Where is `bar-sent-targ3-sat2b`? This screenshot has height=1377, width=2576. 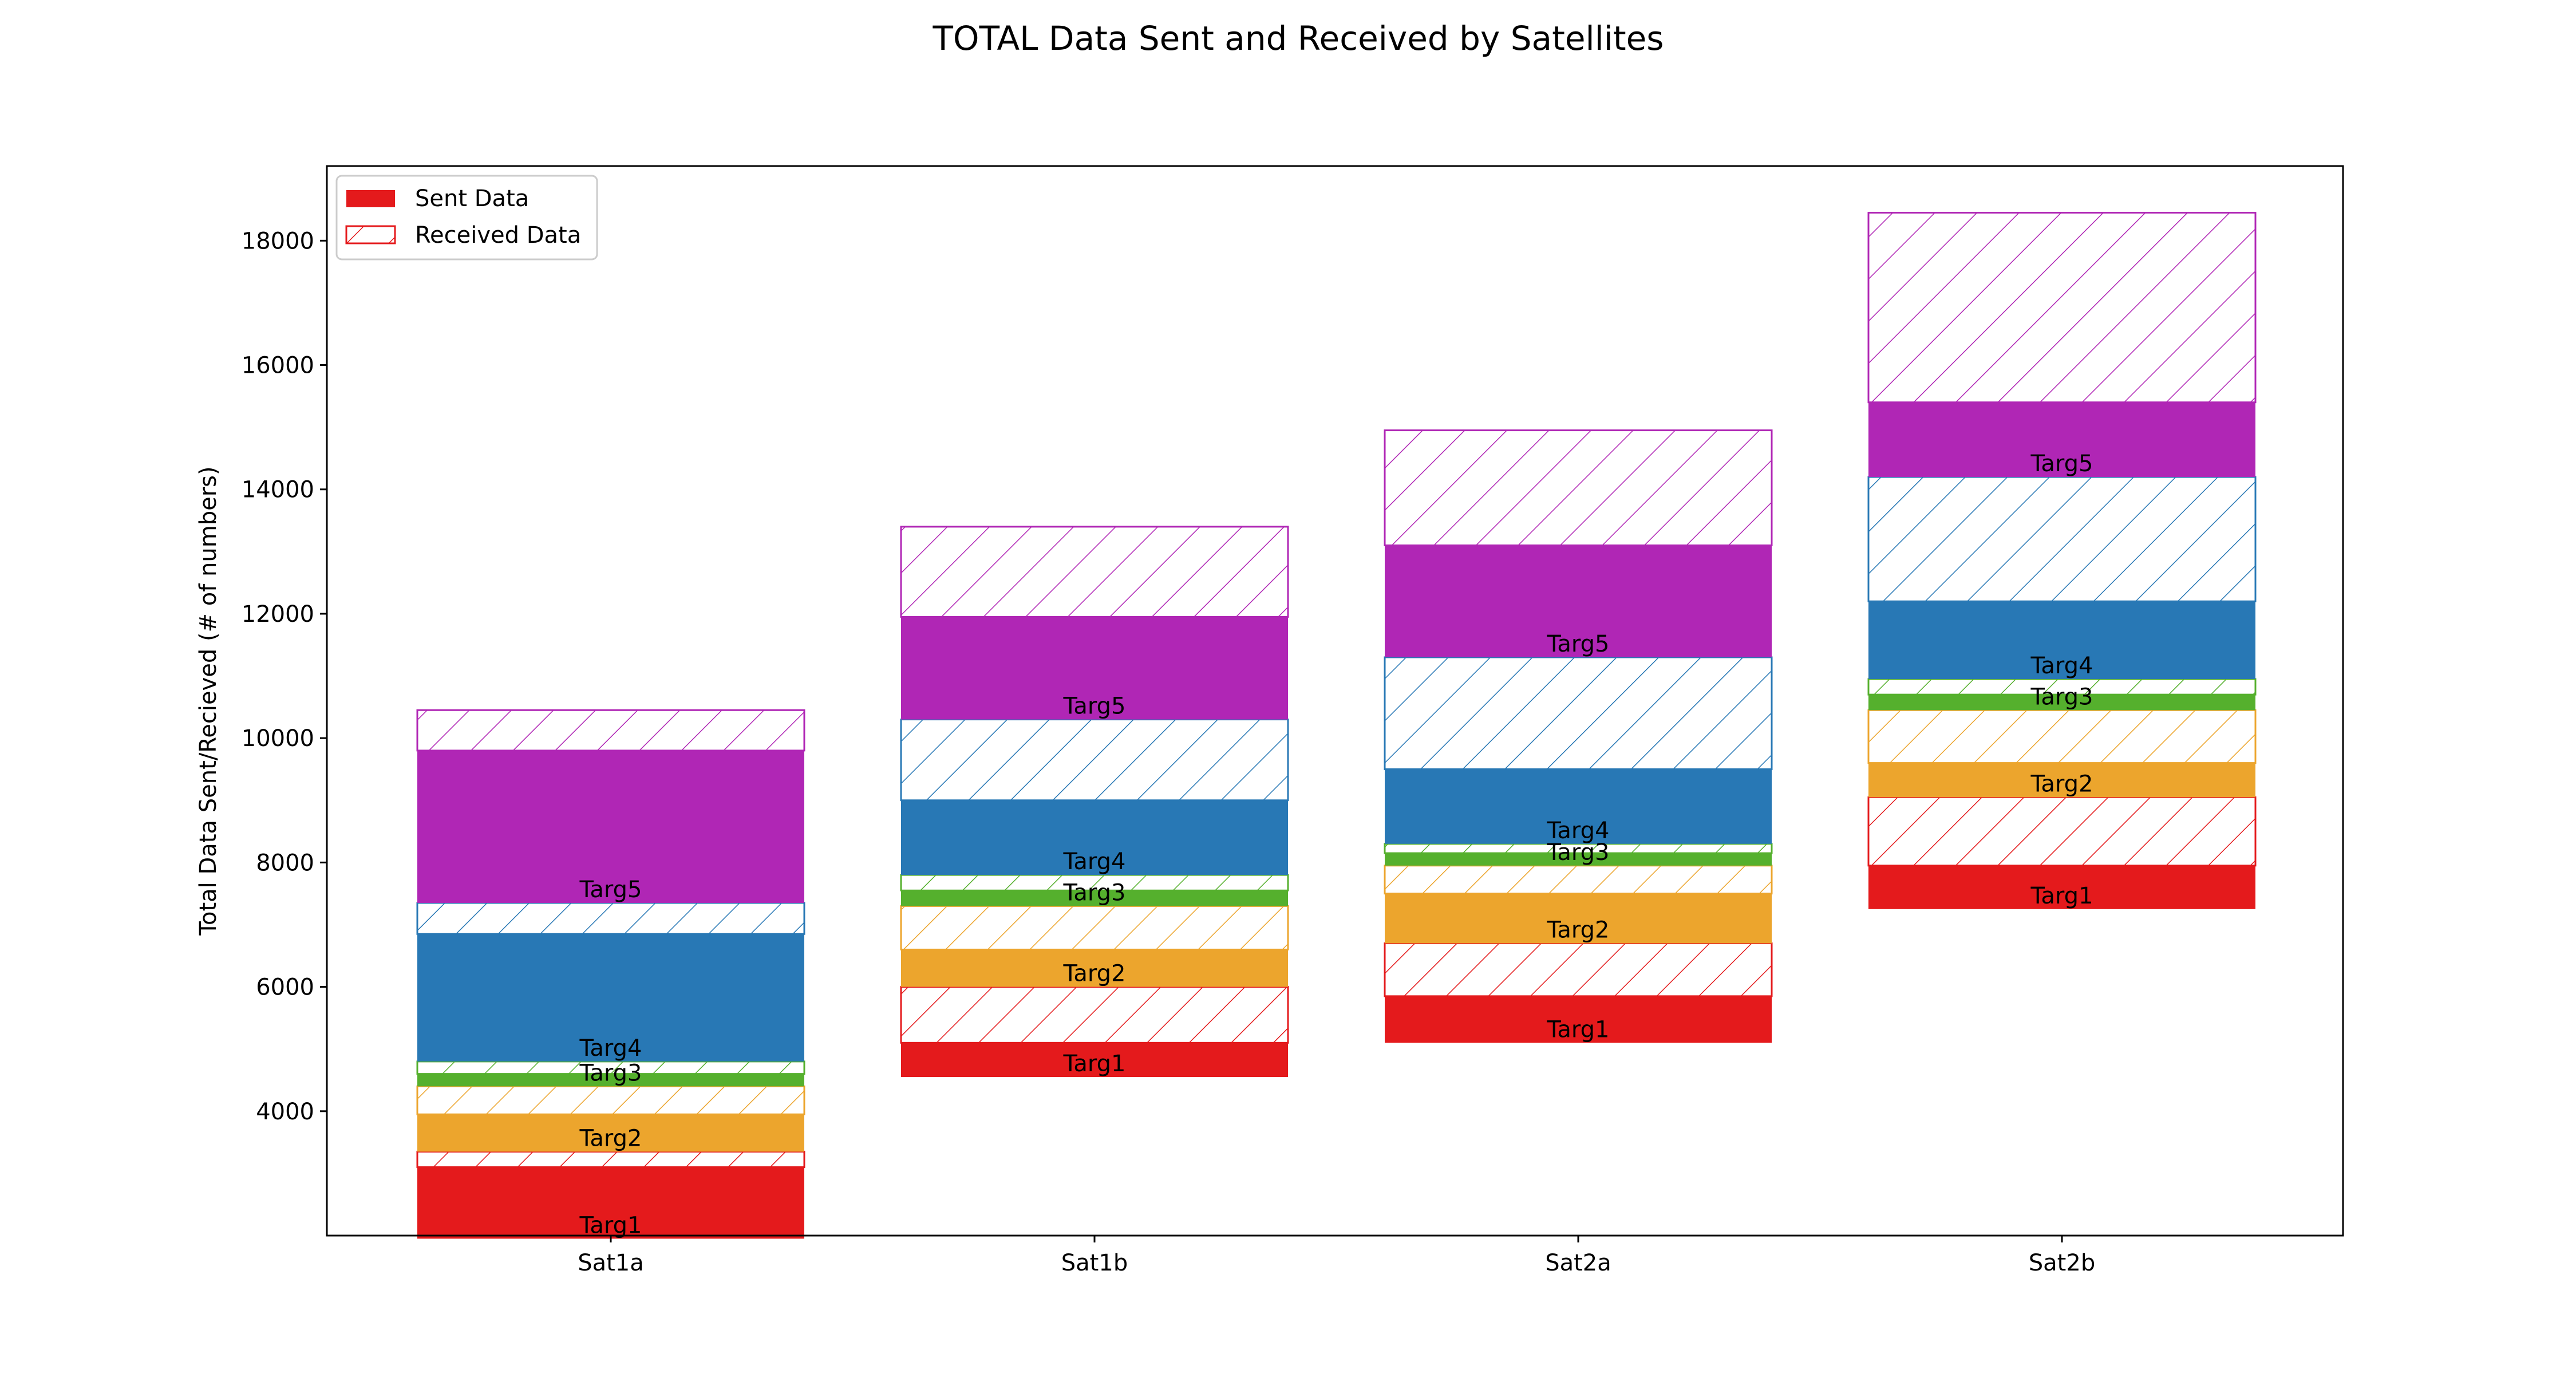
bar-sent-targ3-sat2b is located at coordinates (2061, 703).